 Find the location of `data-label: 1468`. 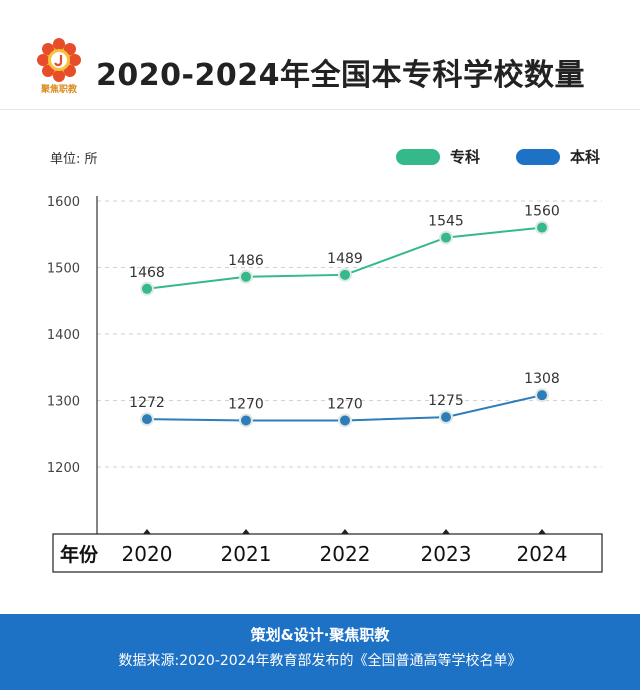

data-label: 1468 is located at coordinates (147, 273).